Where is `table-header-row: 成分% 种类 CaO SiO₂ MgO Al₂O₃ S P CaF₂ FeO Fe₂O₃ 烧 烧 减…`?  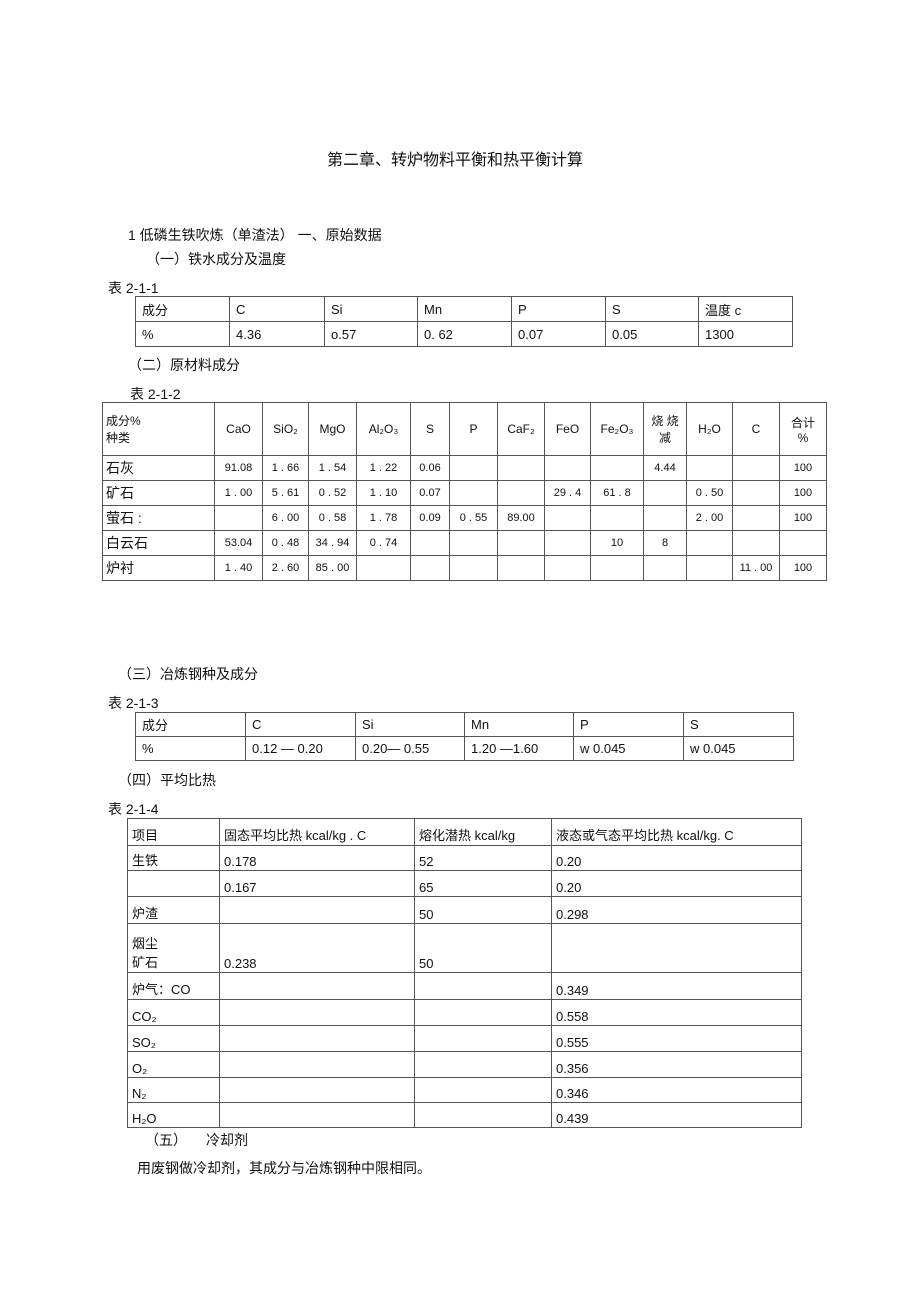 table-header-row: 成分% 种类 CaO SiO₂ MgO Al₂O₃ S P CaF₂ FeO Fe₂O₃ 烧 烧 减… is located at coordinates (464, 429).